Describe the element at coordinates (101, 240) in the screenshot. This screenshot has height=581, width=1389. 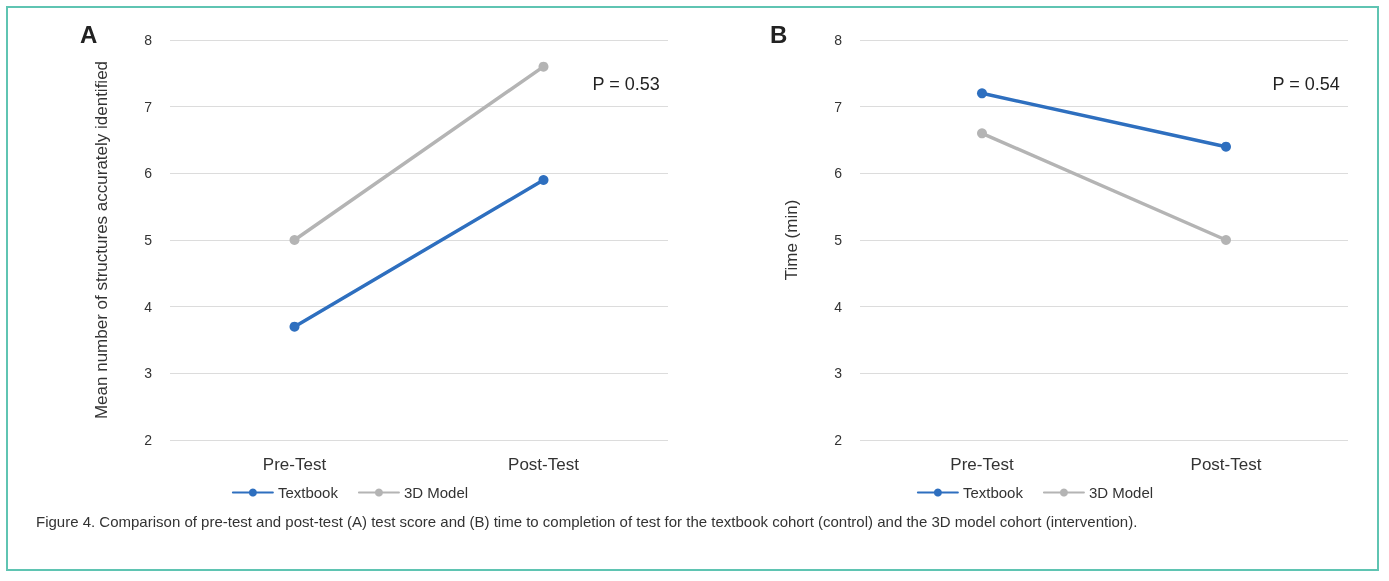
I see `y-axis-title: Mean number of structures accurately identified` at that location.